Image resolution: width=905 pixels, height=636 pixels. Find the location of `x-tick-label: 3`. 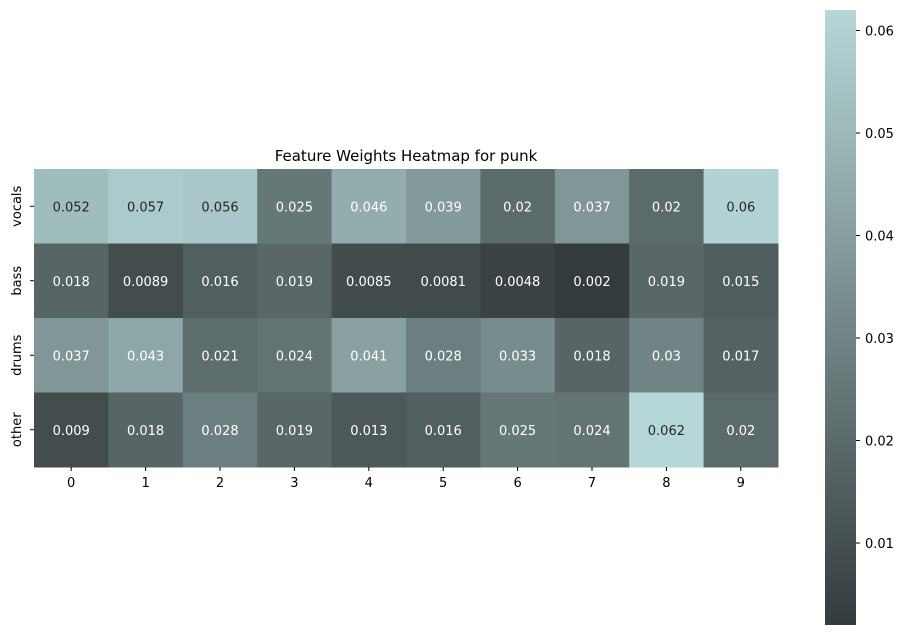

x-tick-label: 3 is located at coordinates (294, 483).